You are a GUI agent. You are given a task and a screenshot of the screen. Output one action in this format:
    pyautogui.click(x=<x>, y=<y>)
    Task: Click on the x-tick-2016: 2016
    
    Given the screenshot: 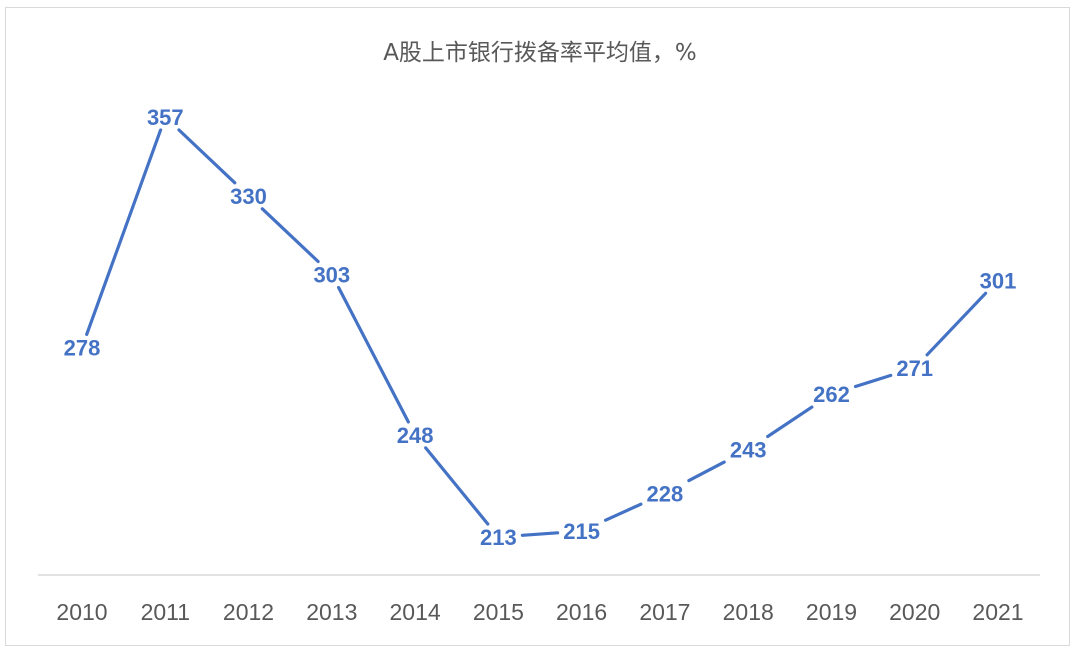 What is the action you would take?
    pyautogui.click(x=581, y=612)
    